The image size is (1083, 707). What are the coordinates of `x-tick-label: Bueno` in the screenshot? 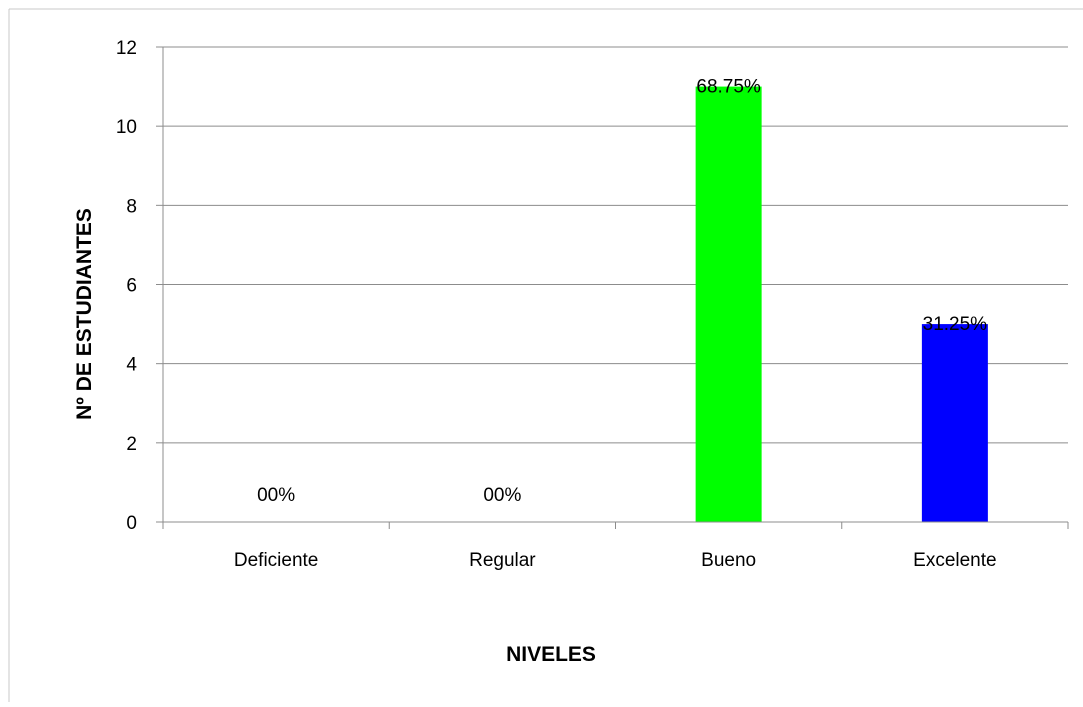 It's located at (728, 560).